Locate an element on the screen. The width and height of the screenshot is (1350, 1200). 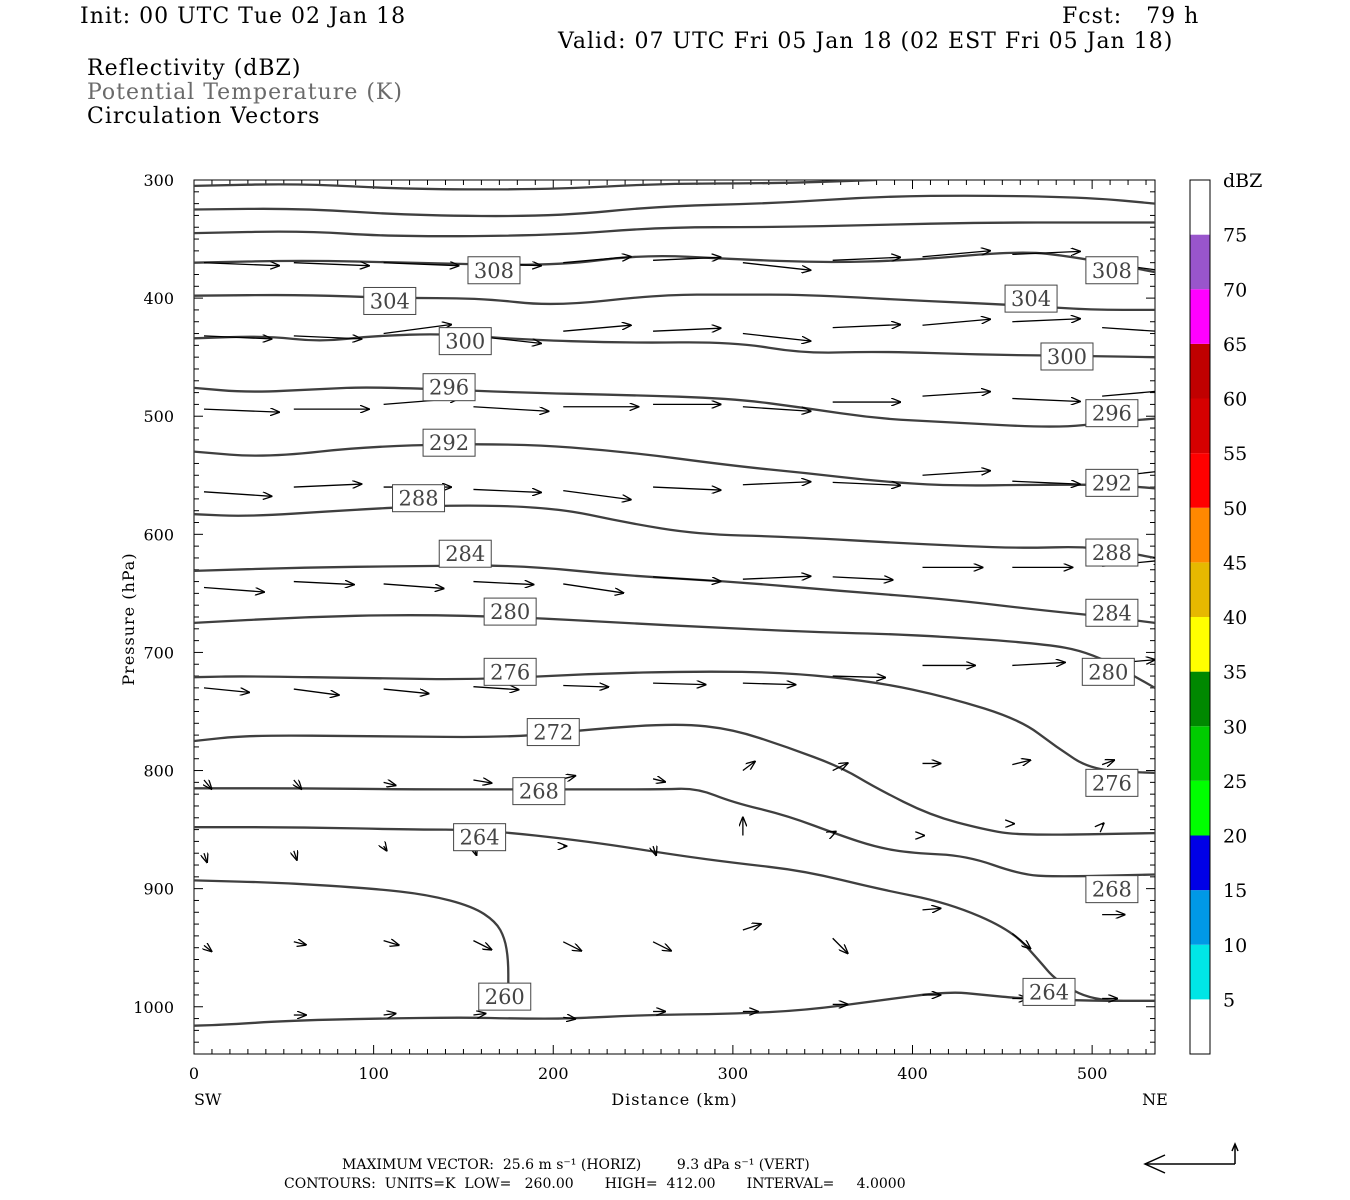
y-tick-label: 300 is located at coordinates (158, 180).